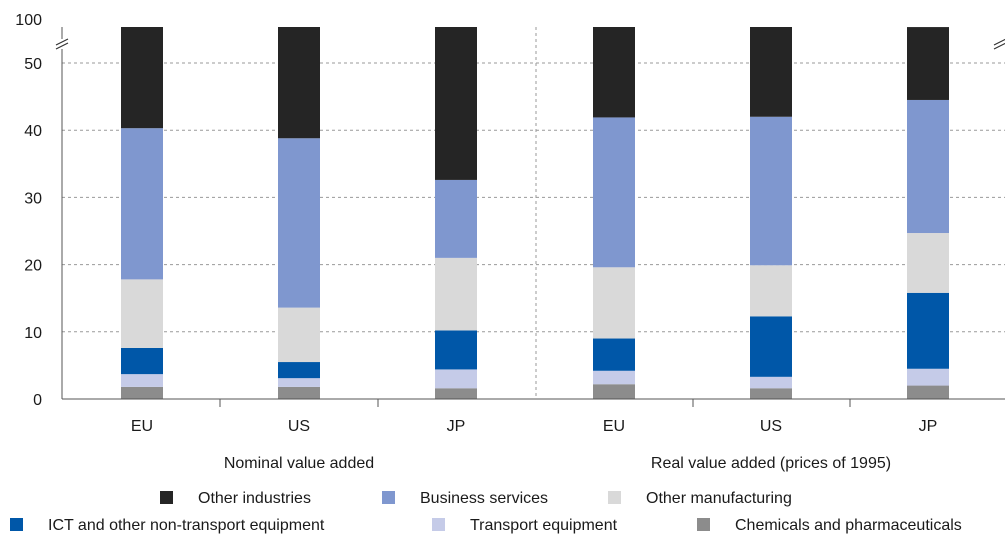 The image size is (1005, 544). What do you see at coordinates (33, 333) in the screenshot?
I see `y-tick-label: 10` at bounding box center [33, 333].